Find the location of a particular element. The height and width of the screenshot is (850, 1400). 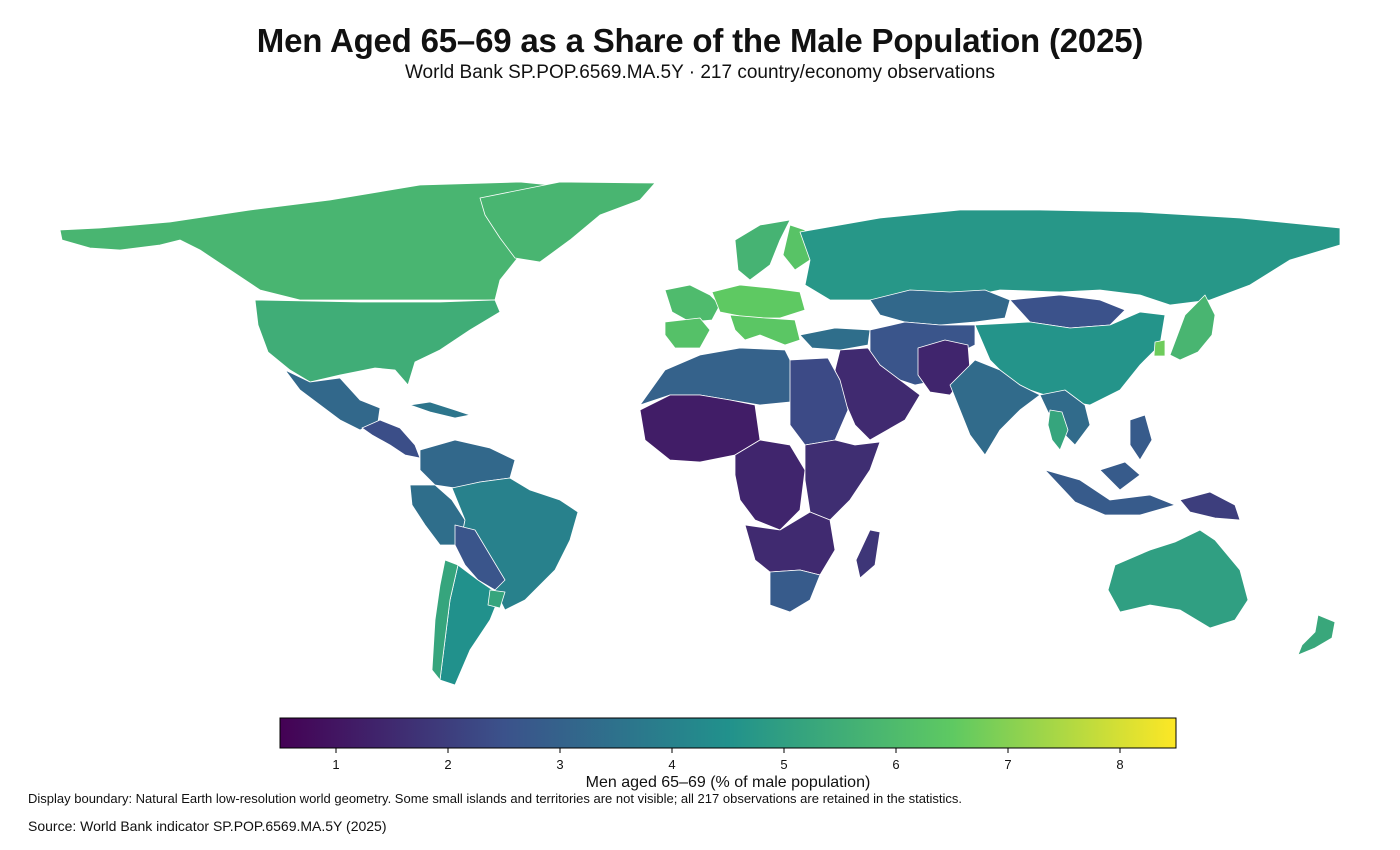

colorbar-tick-label: 2 is located at coordinates (447, 764).